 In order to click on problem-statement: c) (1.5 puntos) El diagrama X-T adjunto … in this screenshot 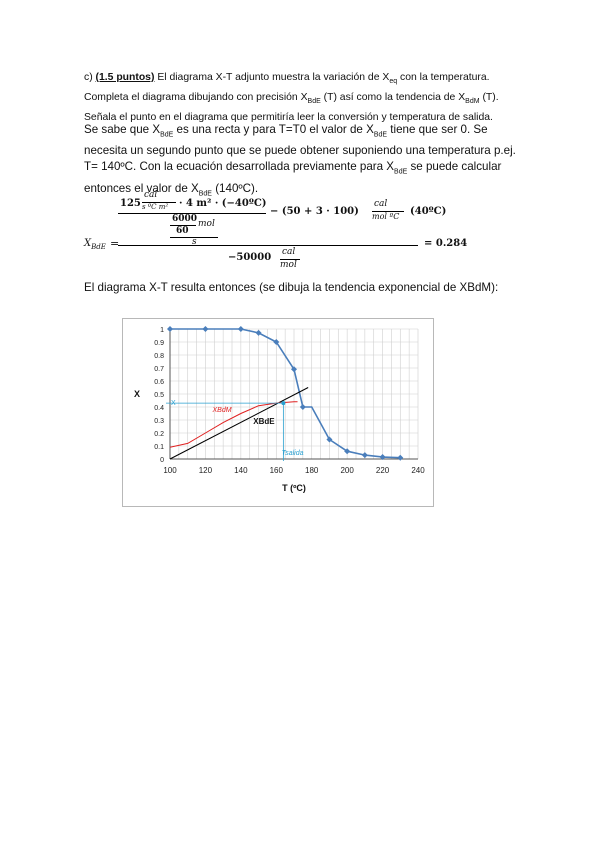, I will do `click(291, 98)`.